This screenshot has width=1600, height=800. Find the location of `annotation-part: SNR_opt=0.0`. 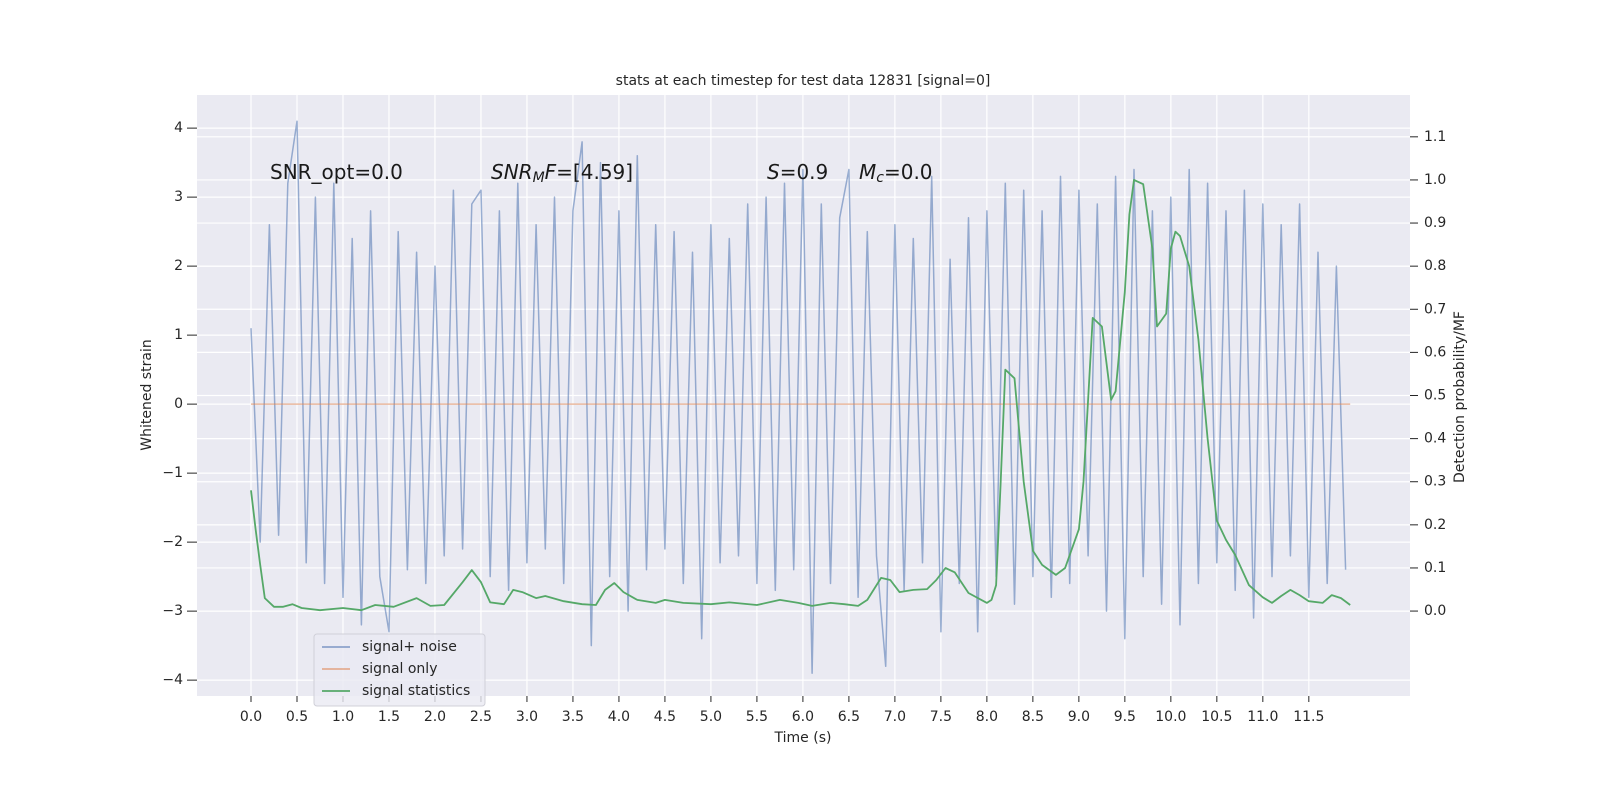

annotation-part: SNR_opt=0.0 is located at coordinates (336, 172).